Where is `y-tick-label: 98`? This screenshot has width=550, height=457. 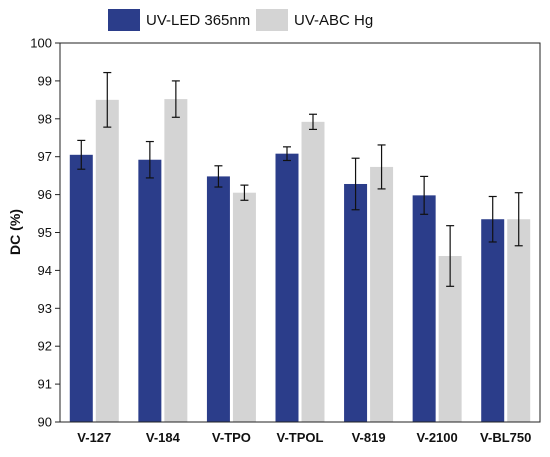
y-tick-label: 98 is located at coordinates (45, 118).